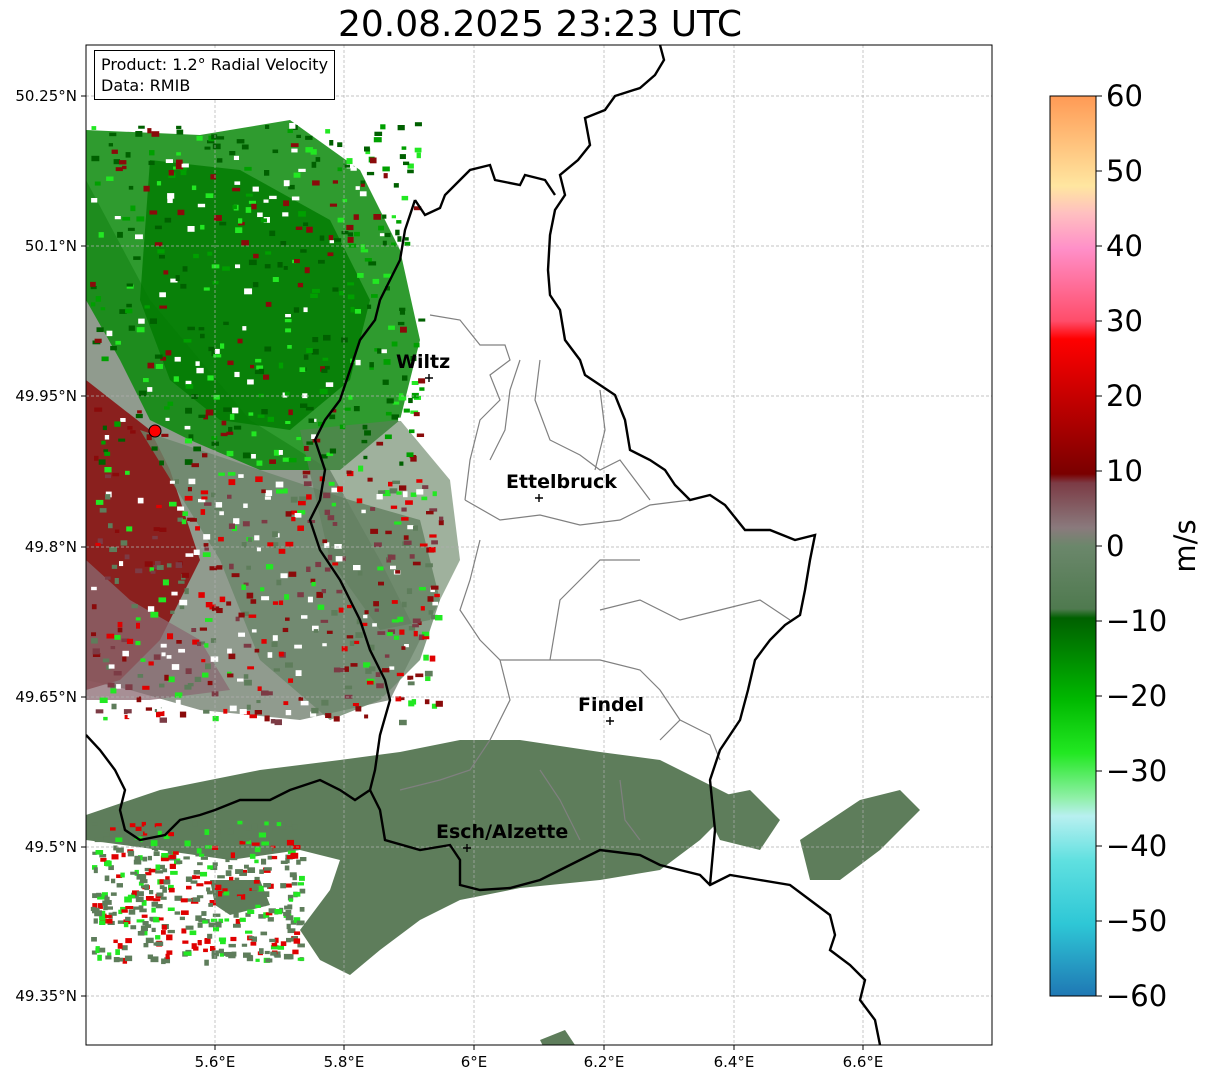 This screenshot has width=1207, height=1081. I want to click on lat-tick-label: 50.25°N, so click(46, 96).